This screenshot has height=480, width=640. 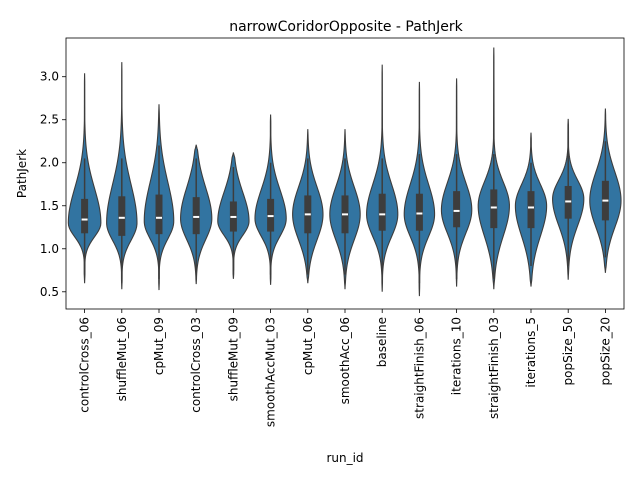 What do you see at coordinates (605, 351) in the screenshot?
I see `x-tick-label: popSize_20` at bounding box center [605, 351].